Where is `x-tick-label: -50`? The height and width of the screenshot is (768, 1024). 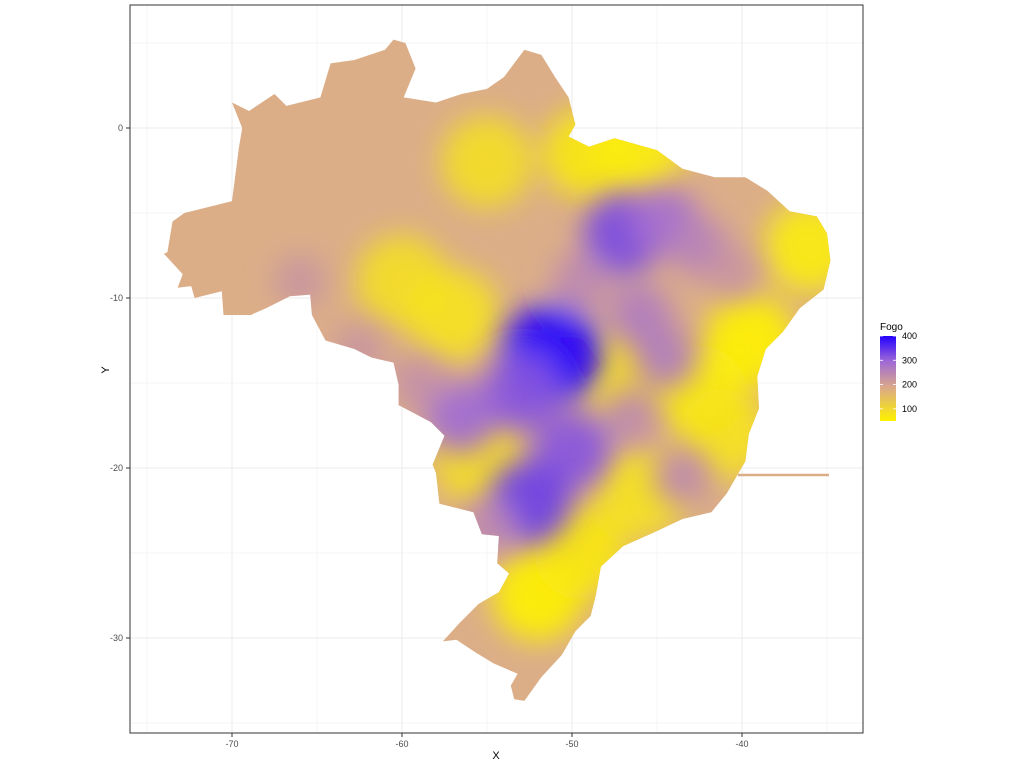 x-tick-label: -50 is located at coordinates (571, 744).